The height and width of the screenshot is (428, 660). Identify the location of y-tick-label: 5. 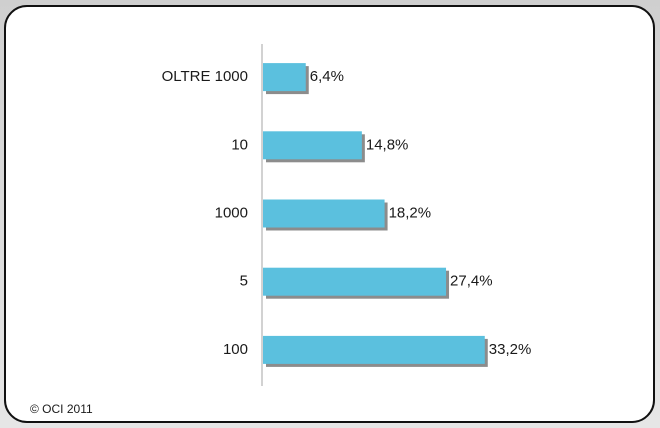
(244, 281).